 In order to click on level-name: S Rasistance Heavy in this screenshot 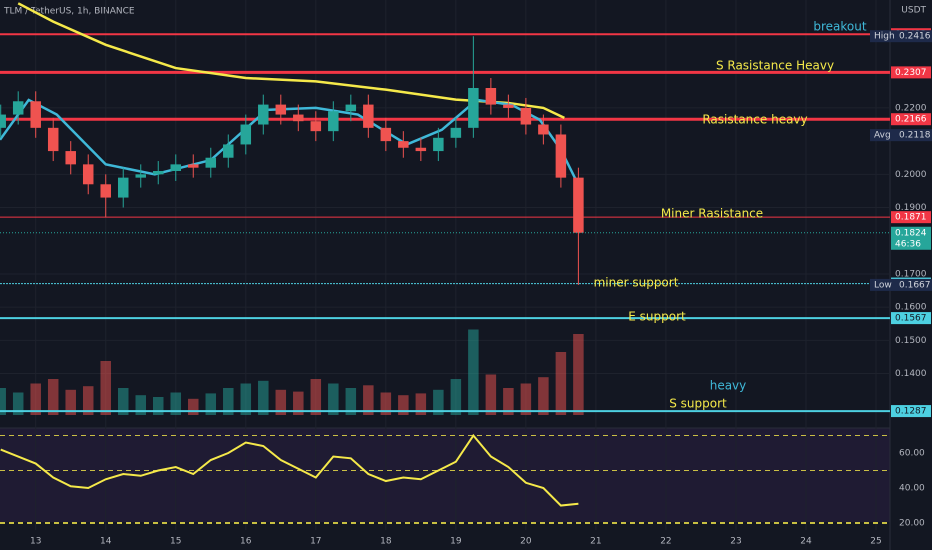, I will do `click(775, 66)`.